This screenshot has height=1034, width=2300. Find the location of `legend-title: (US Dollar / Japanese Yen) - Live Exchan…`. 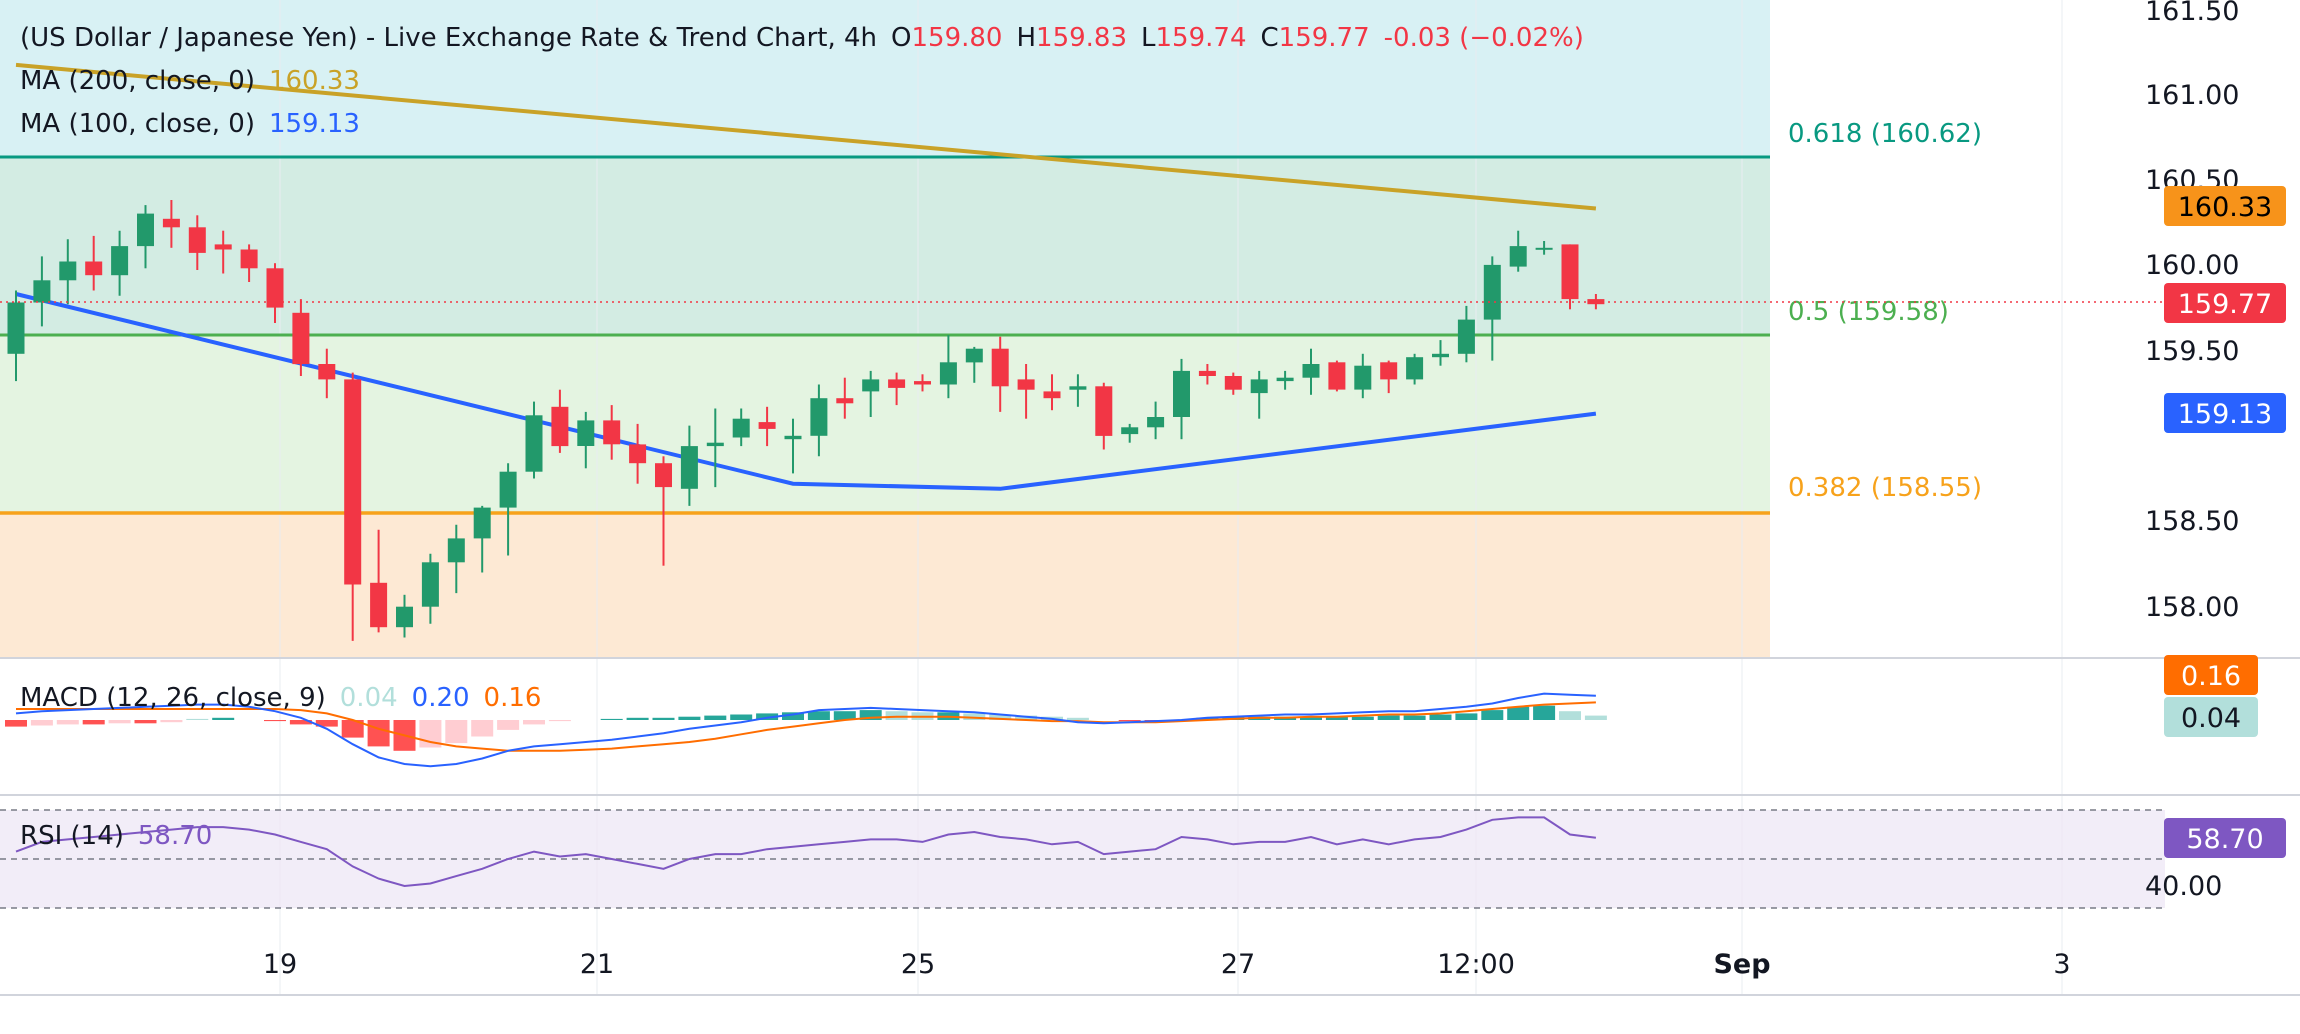

legend-title: (US Dollar / Japanese Yen) - Live Exchan… is located at coordinates (802, 38).